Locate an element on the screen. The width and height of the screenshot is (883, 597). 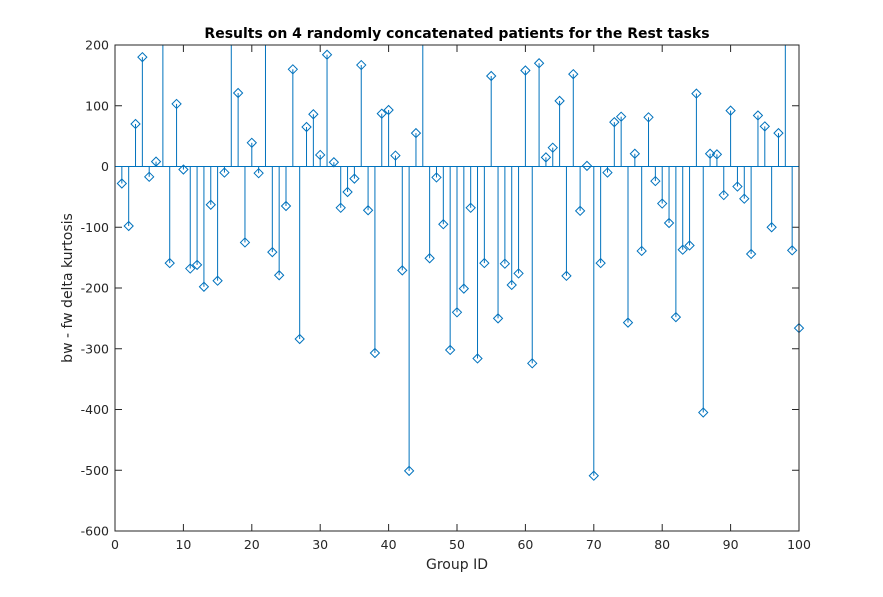
x-tick-label: 70 is located at coordinates (594, 544).